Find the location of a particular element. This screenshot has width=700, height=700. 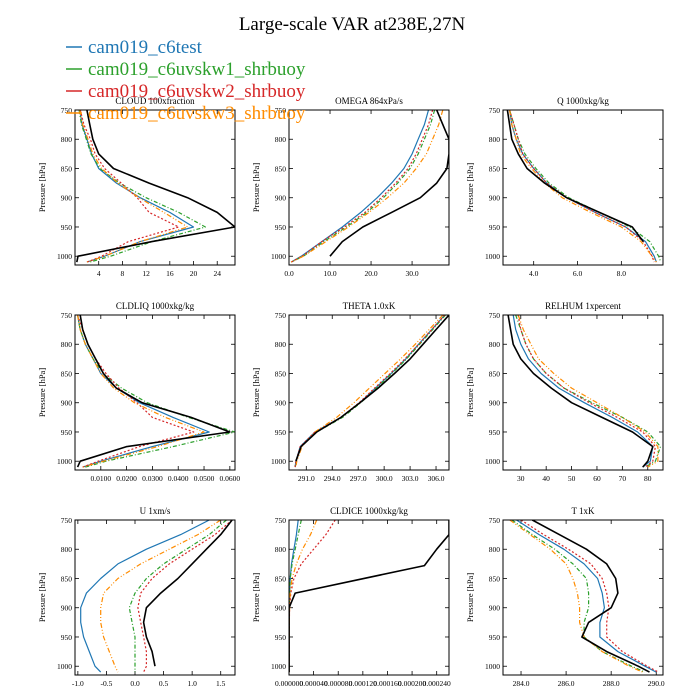

x-tick-label: 291.0 is located at coordinates (306, 478).